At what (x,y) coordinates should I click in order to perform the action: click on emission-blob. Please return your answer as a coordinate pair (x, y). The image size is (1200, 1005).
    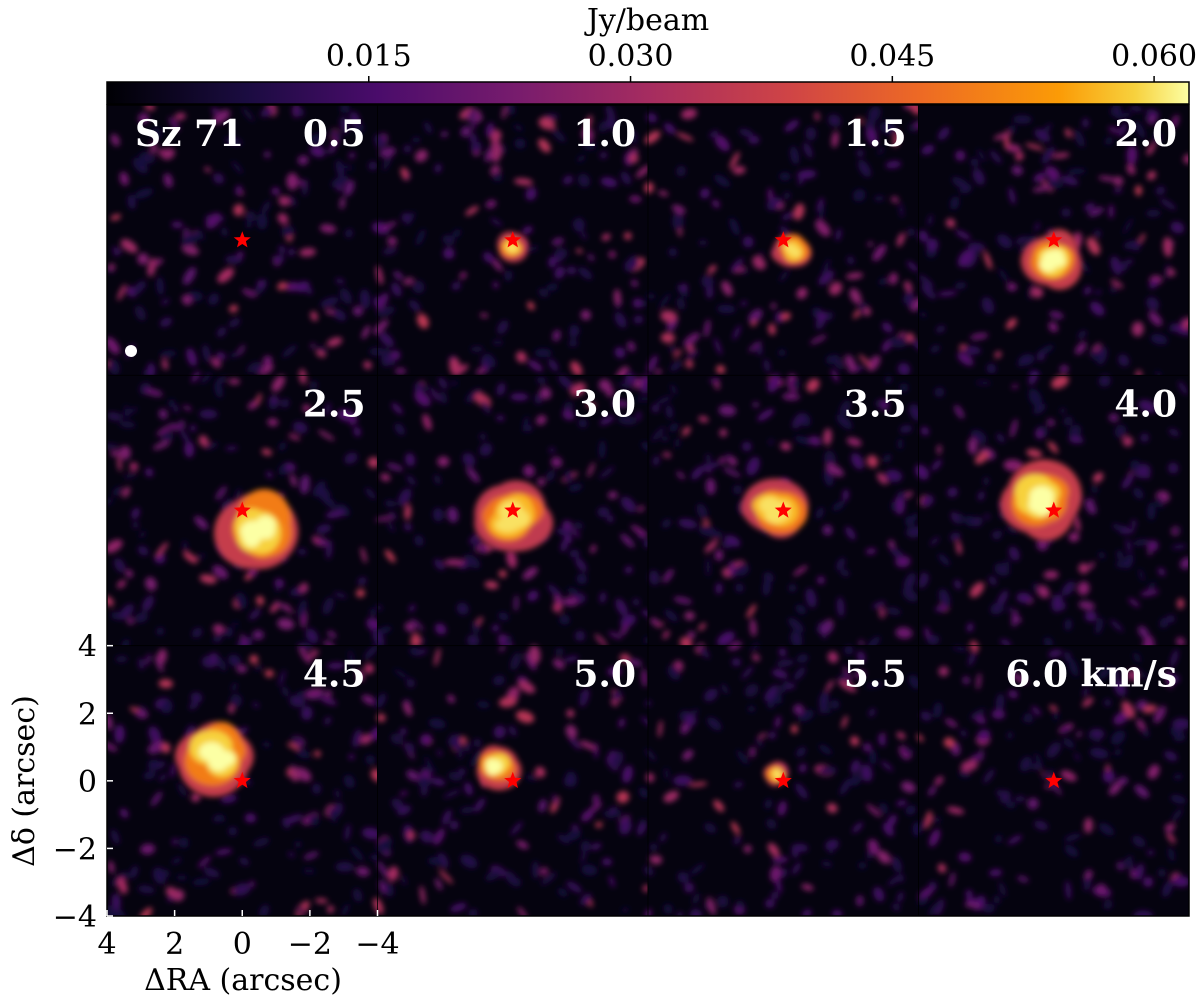
    Looking at the image, I should click on (1051, 259).